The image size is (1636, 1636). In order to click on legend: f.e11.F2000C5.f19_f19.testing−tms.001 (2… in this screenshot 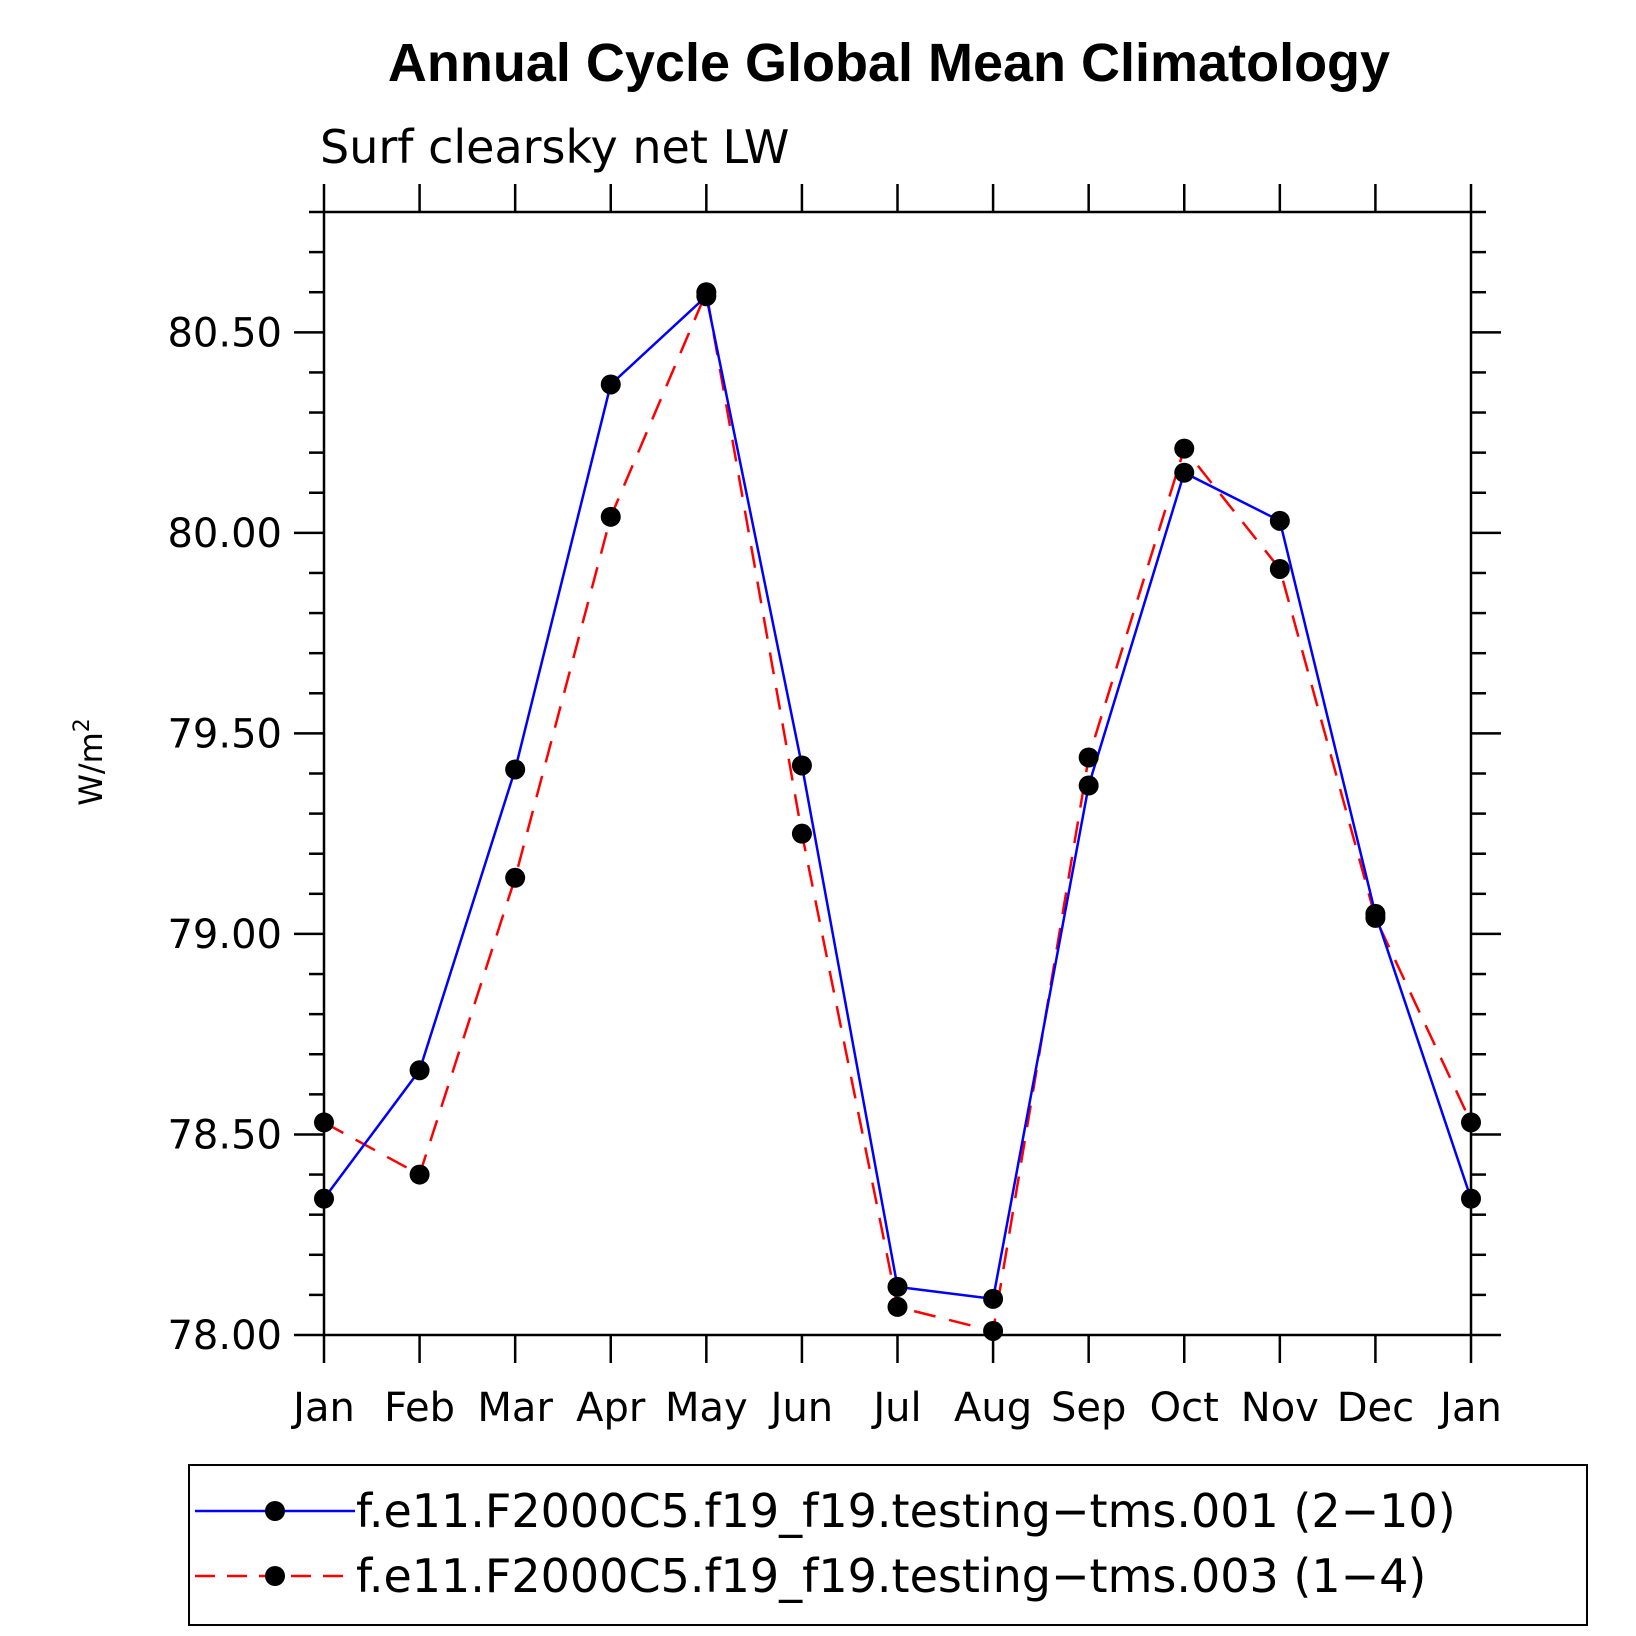, I will do `click(888, 1545)`.